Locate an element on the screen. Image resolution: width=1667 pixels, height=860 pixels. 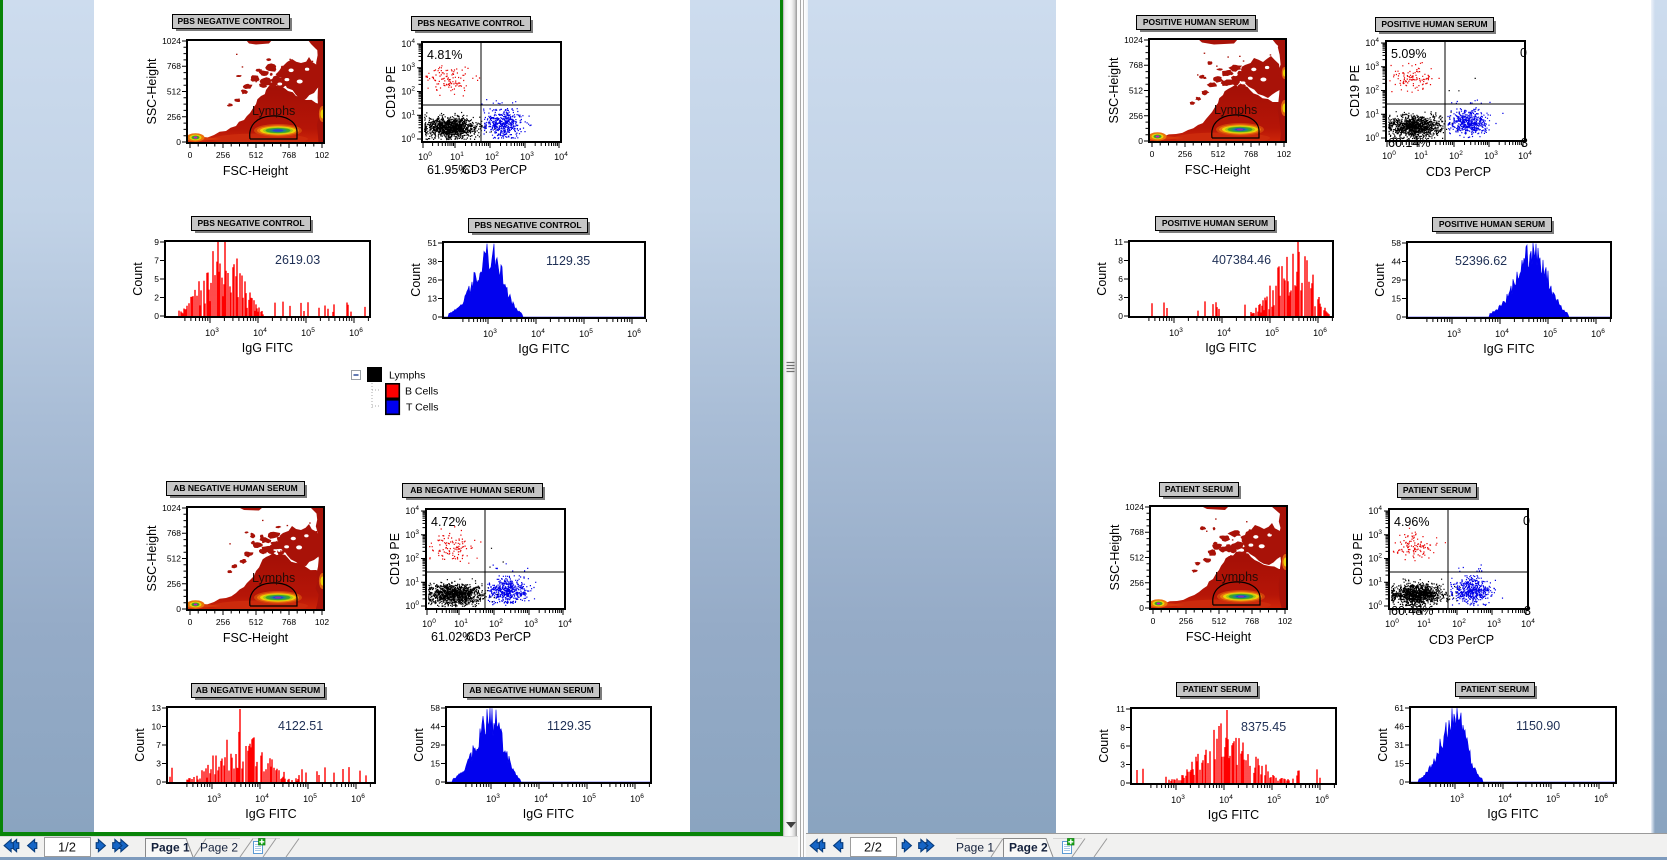
svg-text: 6 is located at coordinates (1120, 279).